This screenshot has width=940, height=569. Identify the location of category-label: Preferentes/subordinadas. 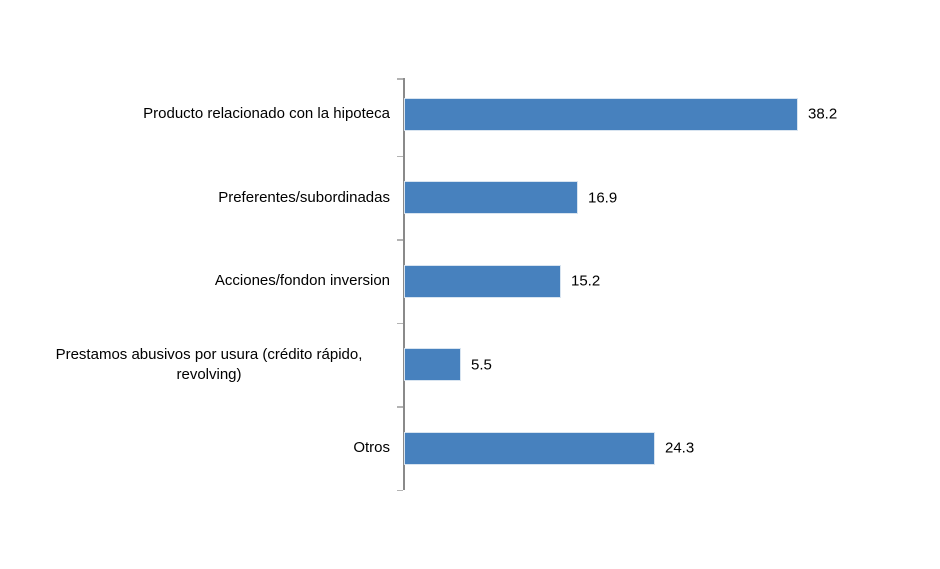
(195, 197).